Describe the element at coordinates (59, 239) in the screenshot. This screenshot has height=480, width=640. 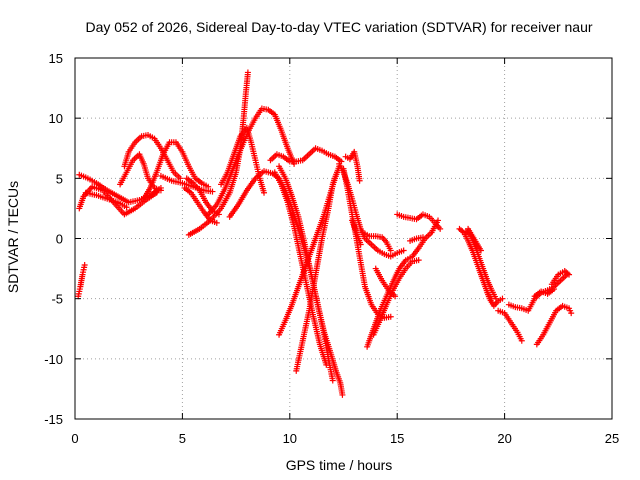
I see `y-tick-label: 0` at that location.